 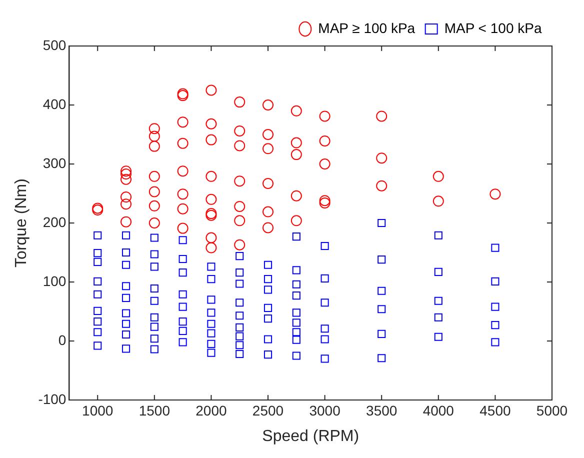 I want to click on x-tick-label: 3500, so click(x=382, y=410).